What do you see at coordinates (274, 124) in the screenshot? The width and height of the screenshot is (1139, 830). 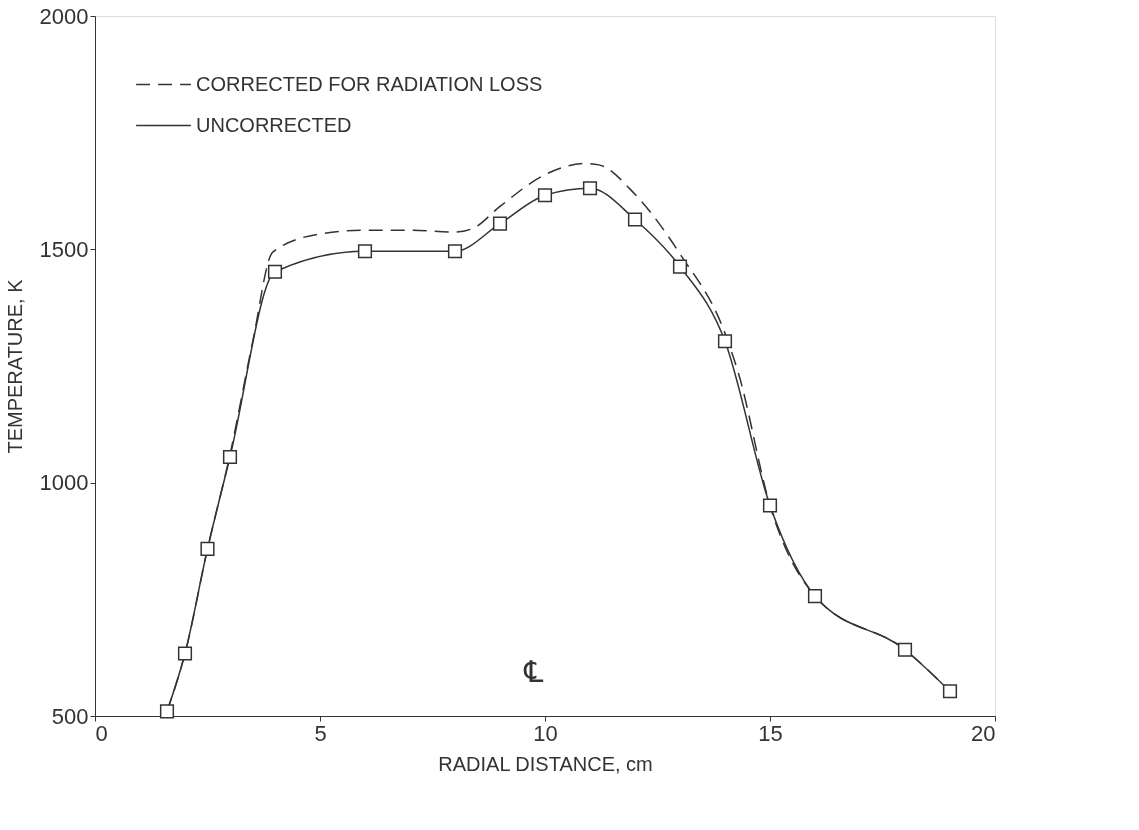 I see `legend-label: UNCORRECTED` at bounding box center [274, 124].